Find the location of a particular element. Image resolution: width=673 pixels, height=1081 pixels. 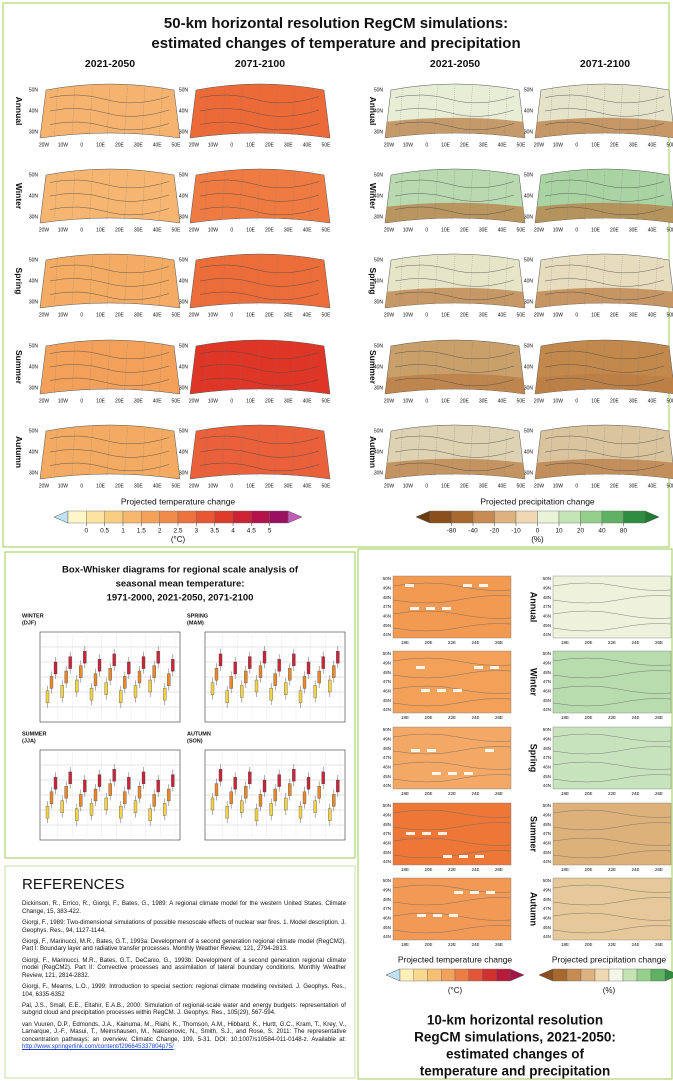

map-dry-zone is located at coordinates (604, 127).